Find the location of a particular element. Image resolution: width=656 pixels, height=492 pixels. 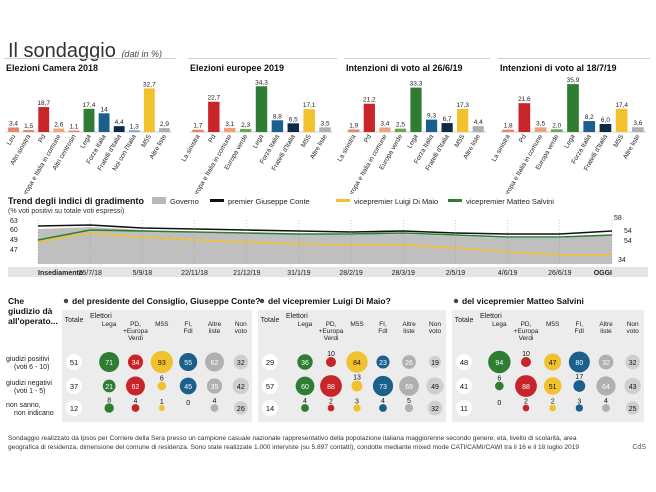

end-value-label: 58 is located at coordinates (618, 218).